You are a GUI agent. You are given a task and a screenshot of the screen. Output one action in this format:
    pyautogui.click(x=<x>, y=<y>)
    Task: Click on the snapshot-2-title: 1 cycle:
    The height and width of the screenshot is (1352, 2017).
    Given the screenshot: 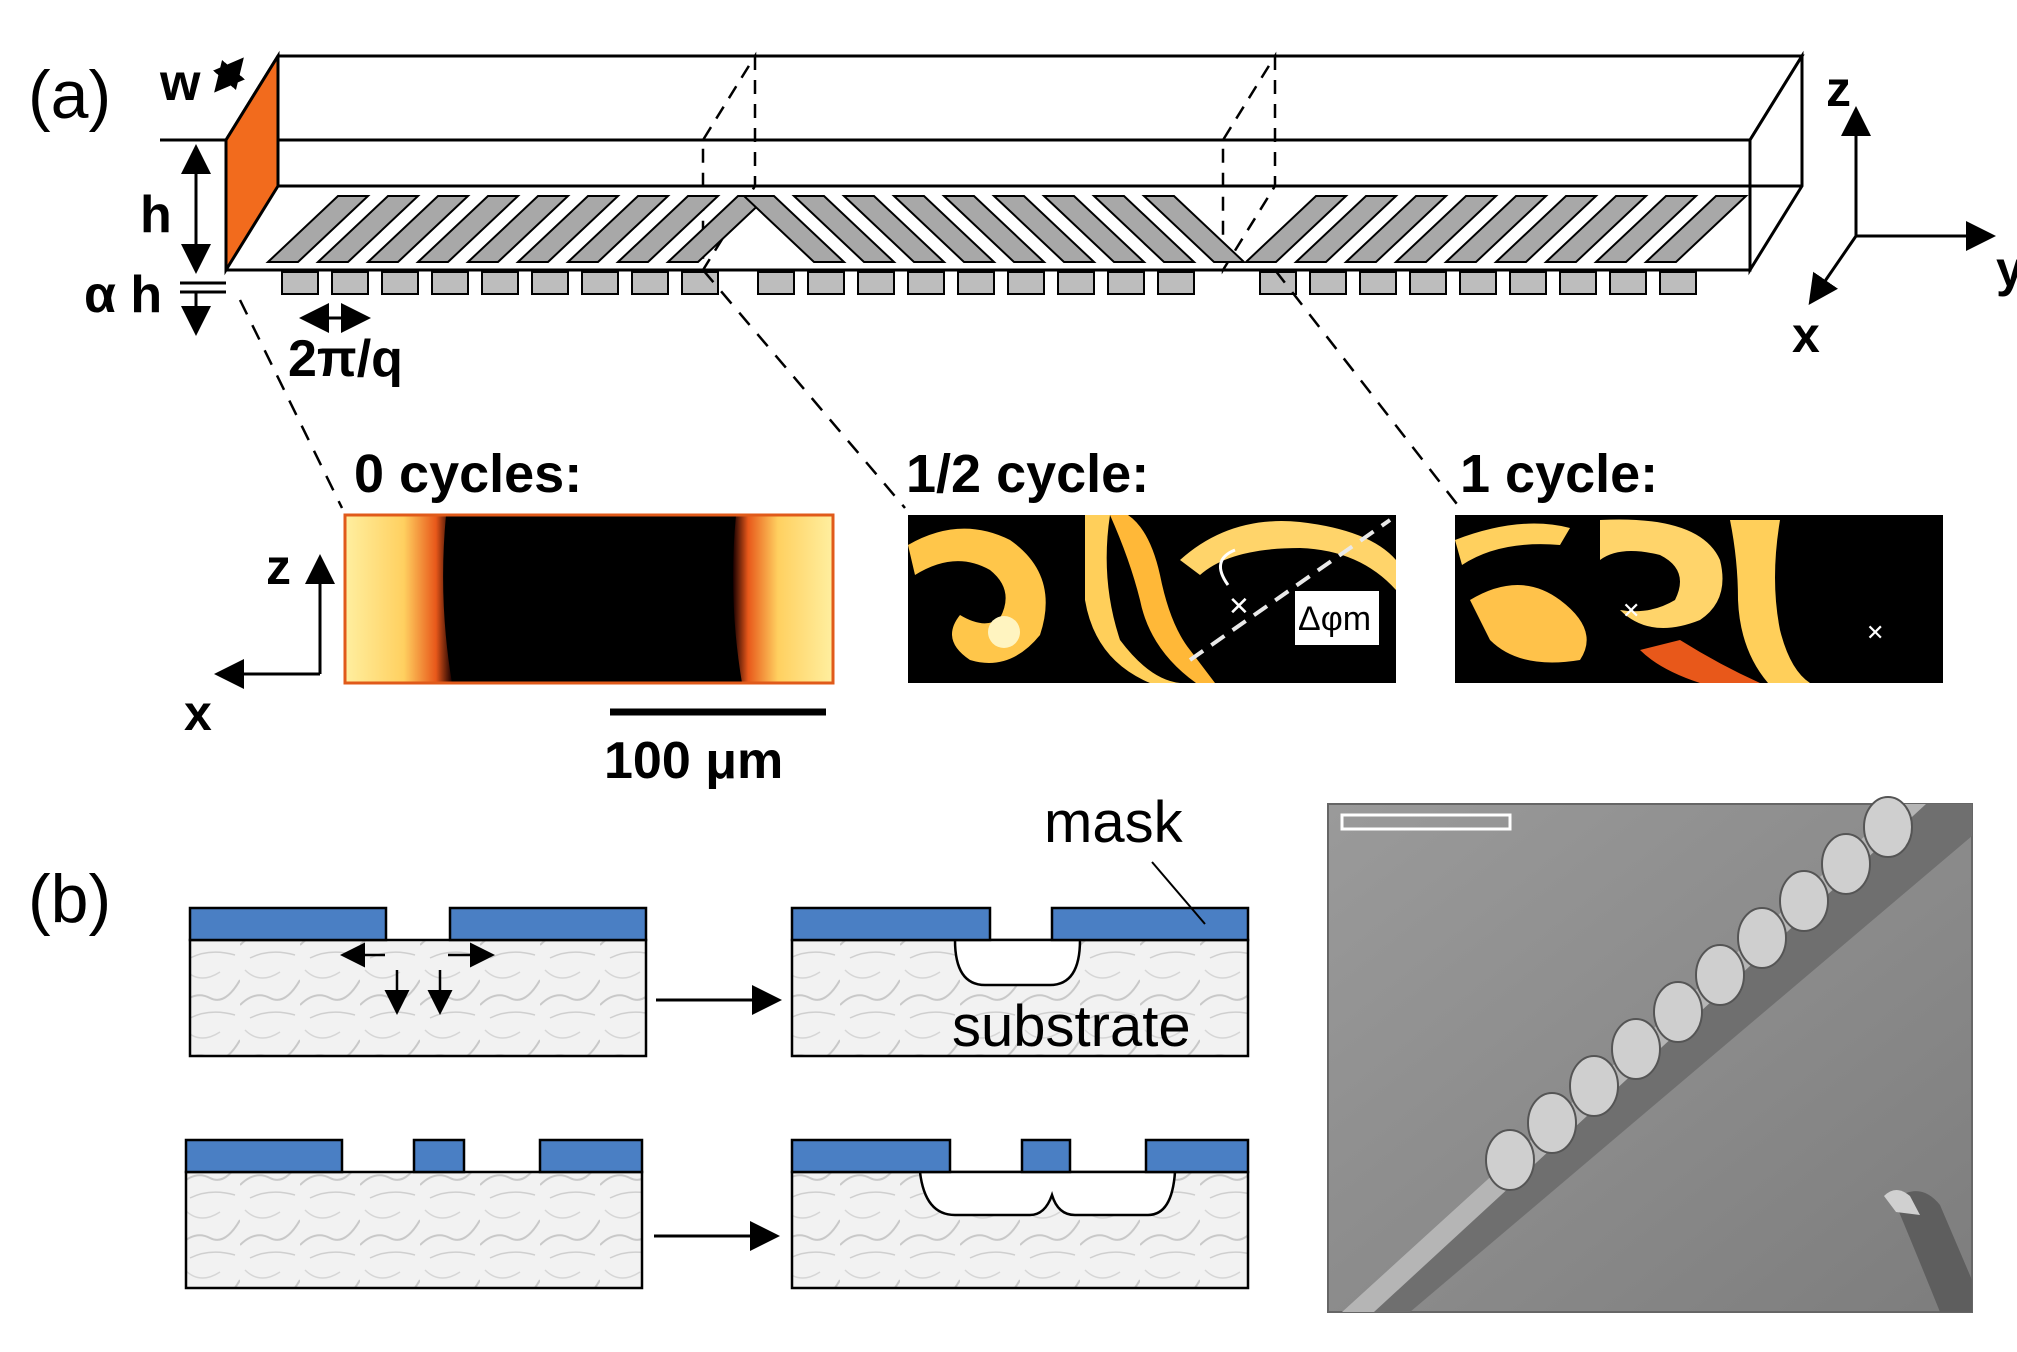 What is the action you would take?
    pyautogui.click(x=1559, y=474)
    